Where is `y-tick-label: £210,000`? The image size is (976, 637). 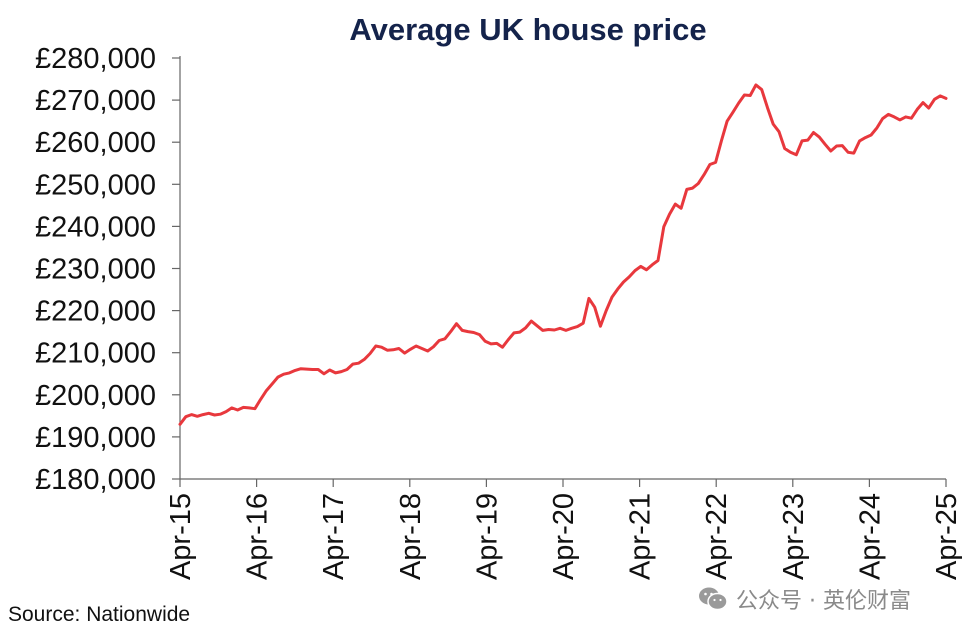
y-tick-label: £210,000 is located at coordinates (95, 354).